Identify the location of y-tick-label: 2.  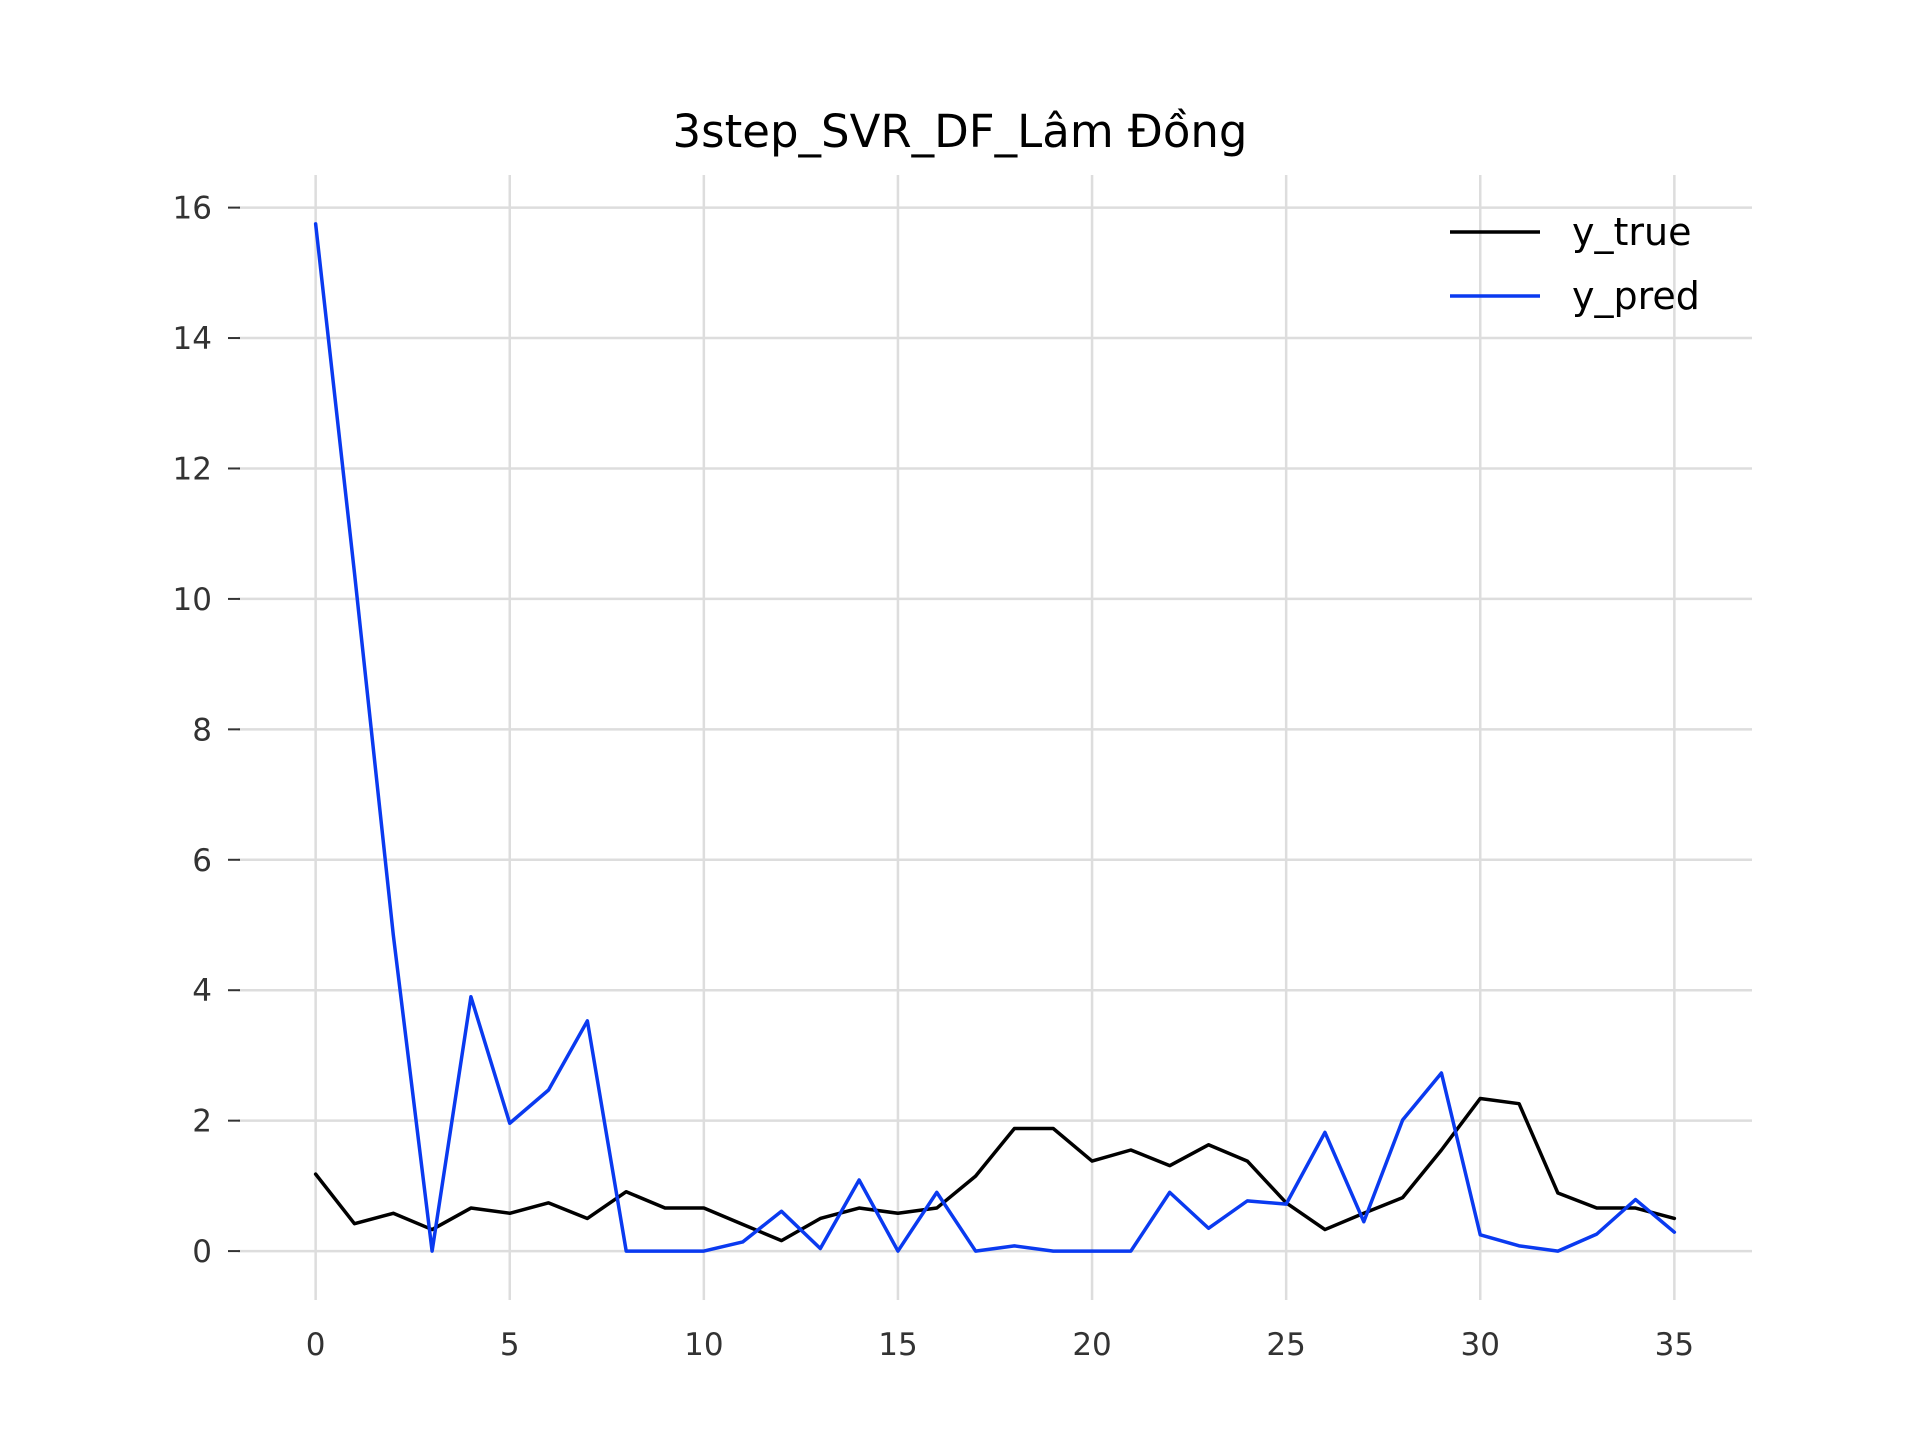
(202, 1122).